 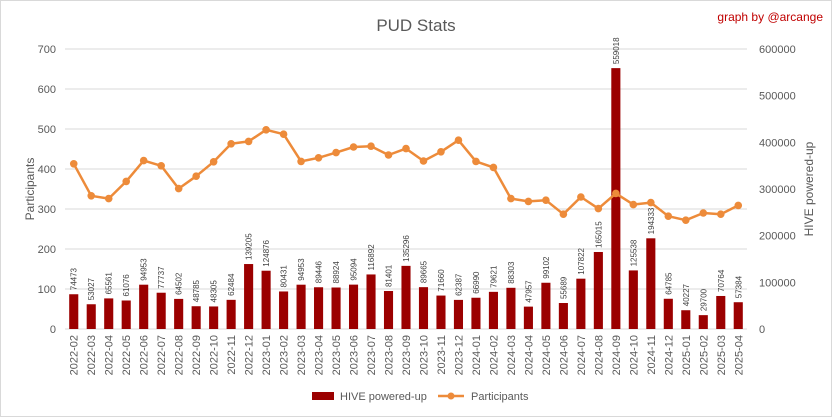 I want to click on x-tick-label: 2023-05, so click(x=337, y=355).